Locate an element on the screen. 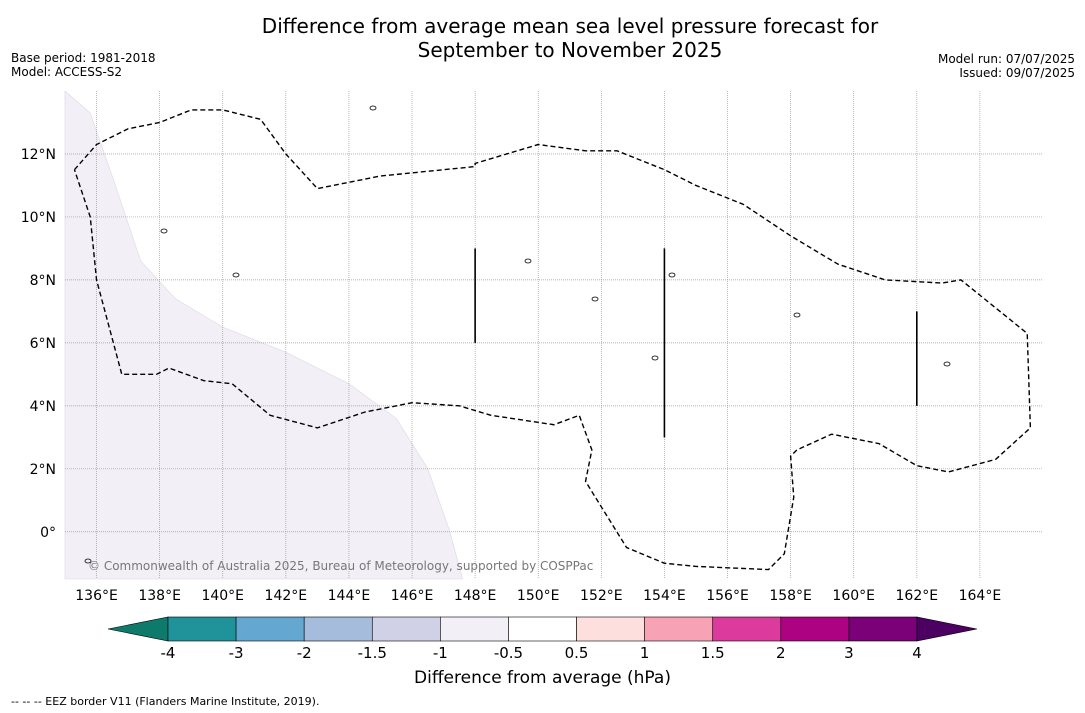  lon-tick-label: 152°E is located at coordinates (601, 596).